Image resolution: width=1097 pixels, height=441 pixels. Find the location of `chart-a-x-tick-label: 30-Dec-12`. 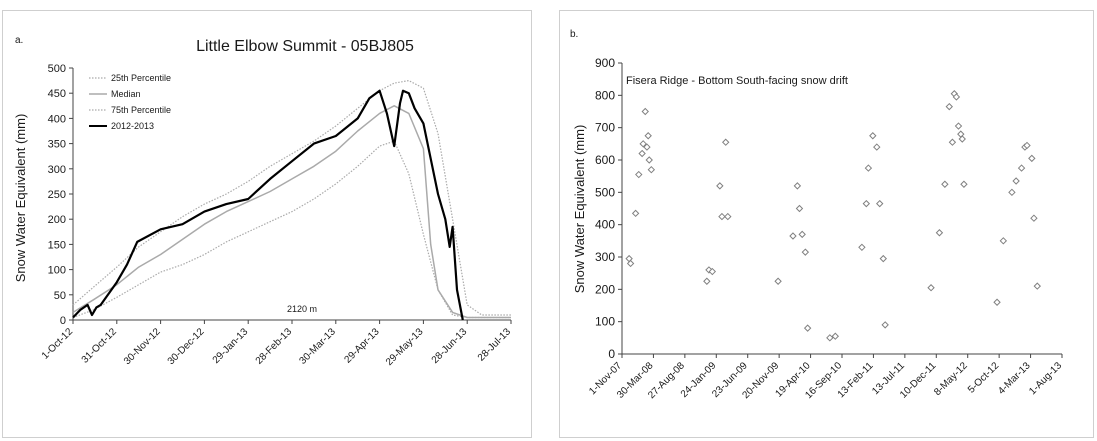

chart-a-x-tick-label: 30-Dec-12 is located at coordinates (186, 346).